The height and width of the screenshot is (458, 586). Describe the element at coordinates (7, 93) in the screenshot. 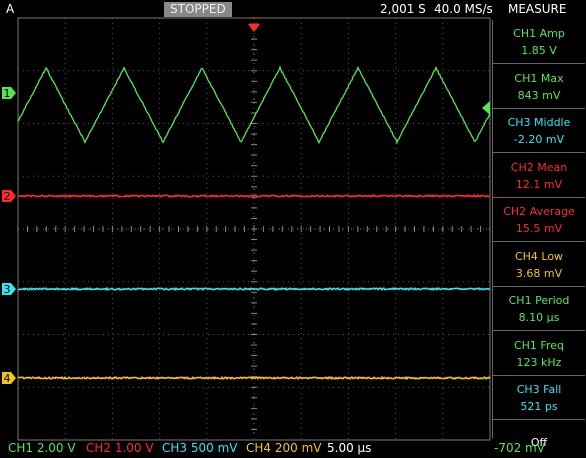

I see `channel-marker-label: 1` at that location.